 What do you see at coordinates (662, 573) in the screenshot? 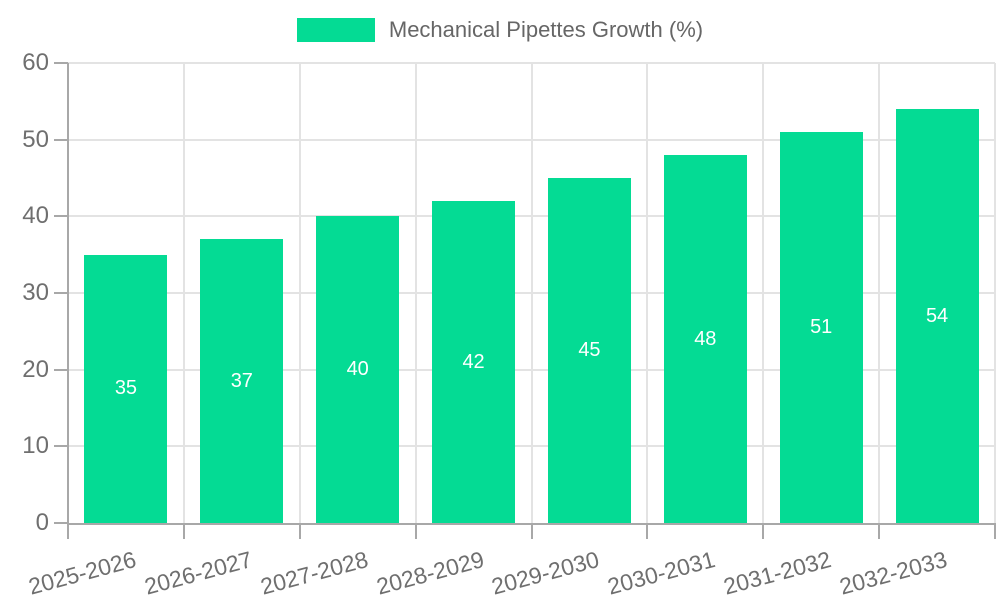
I see `x-tick-label-2030-2031: 2030-2031` at bounding box center [662, 573].